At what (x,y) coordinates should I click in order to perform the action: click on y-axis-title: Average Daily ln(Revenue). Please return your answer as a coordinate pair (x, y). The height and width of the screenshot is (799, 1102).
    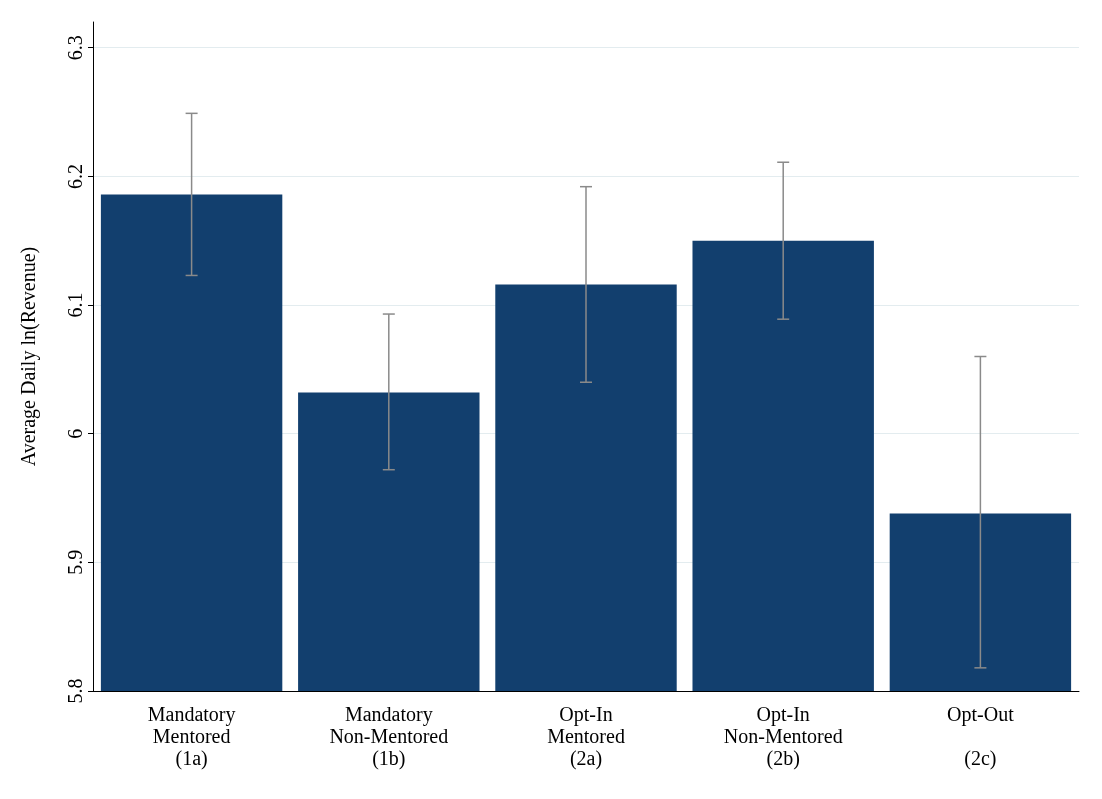
    Looking at the image, I should click on (28, 356).